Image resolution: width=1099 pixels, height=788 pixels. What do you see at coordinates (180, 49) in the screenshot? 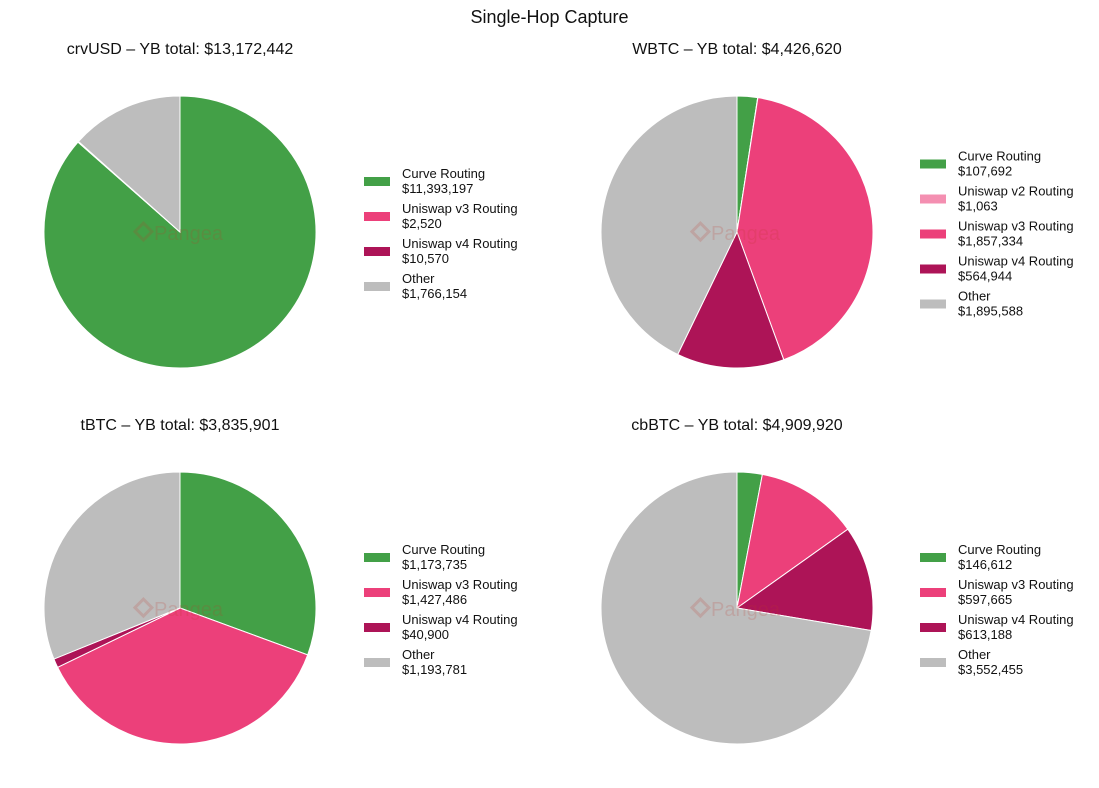
I see `pie-title: crvUSD – YB total: $13,172,442` at bounding box center [180, 49].